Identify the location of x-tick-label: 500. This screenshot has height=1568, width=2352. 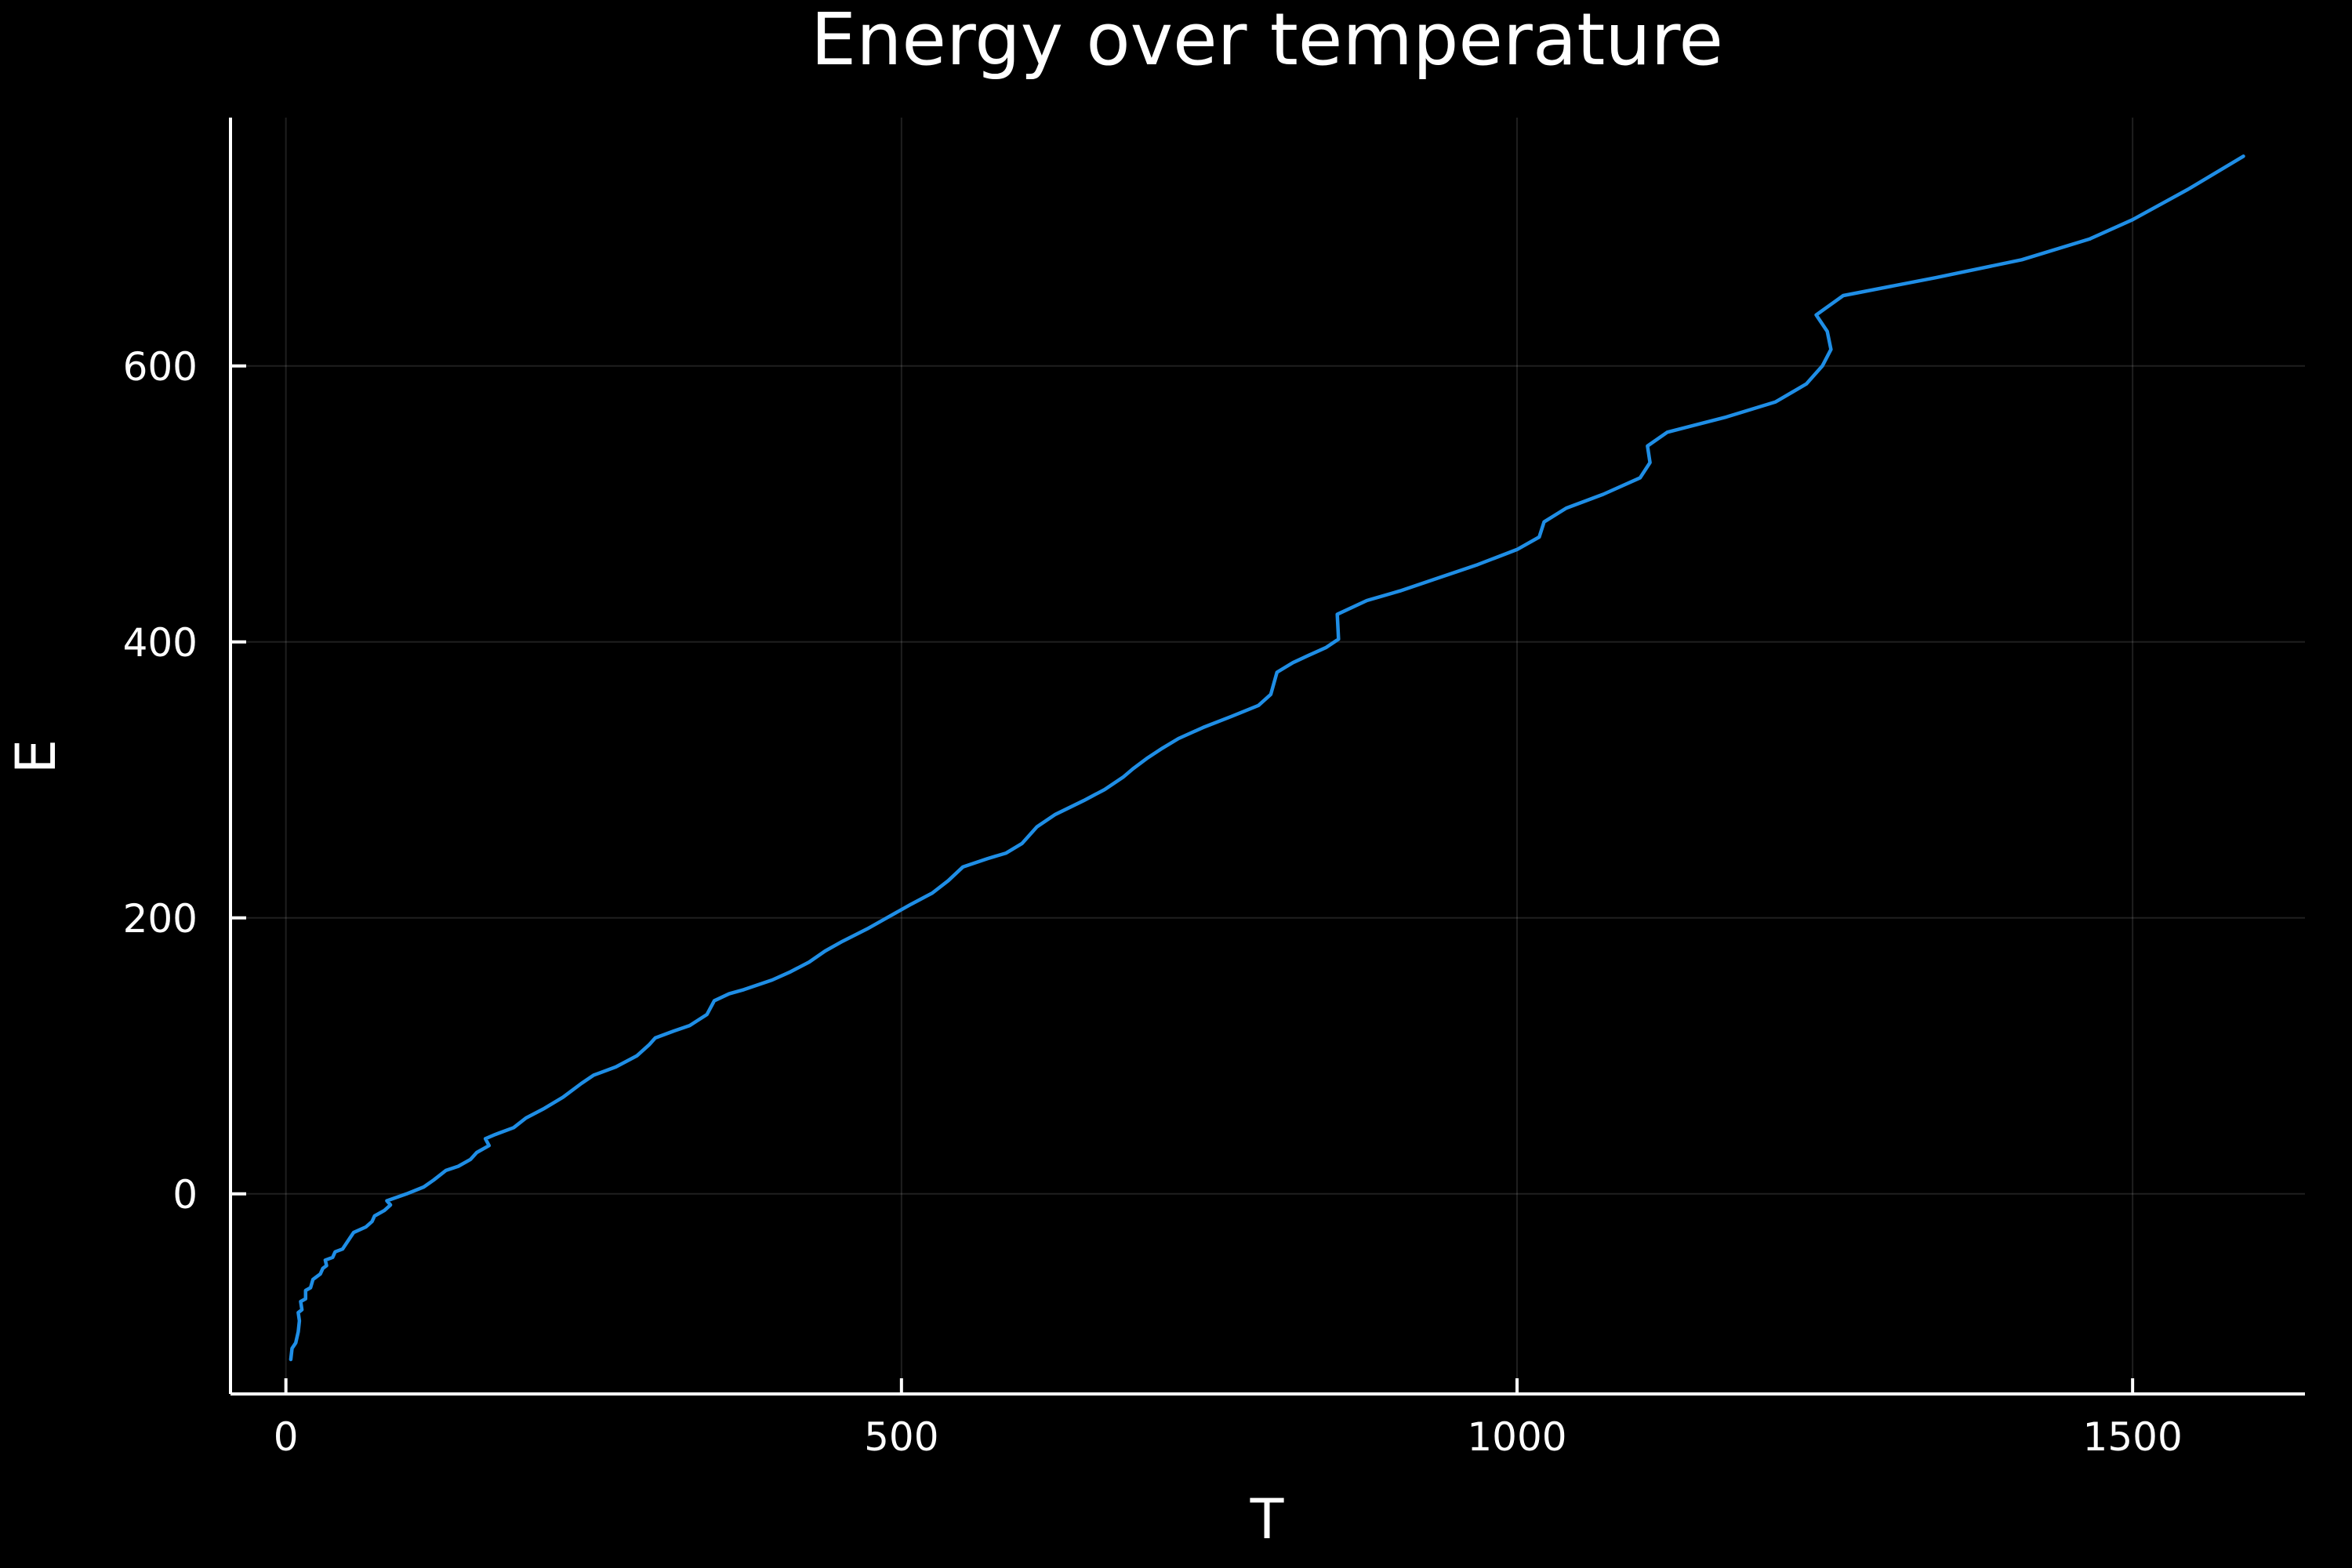
(901, 1437).